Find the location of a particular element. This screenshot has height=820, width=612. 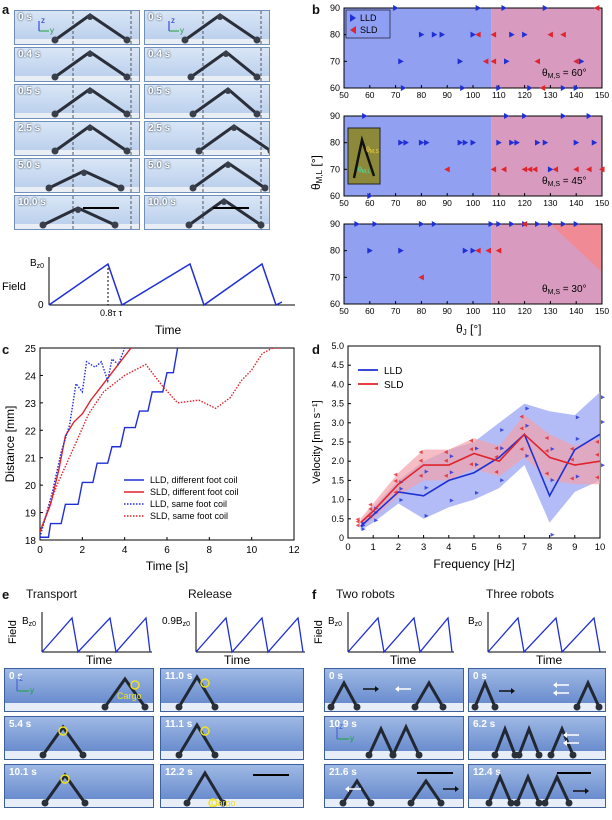

x-tick-label: 8 is located at coordinates (549, 547).